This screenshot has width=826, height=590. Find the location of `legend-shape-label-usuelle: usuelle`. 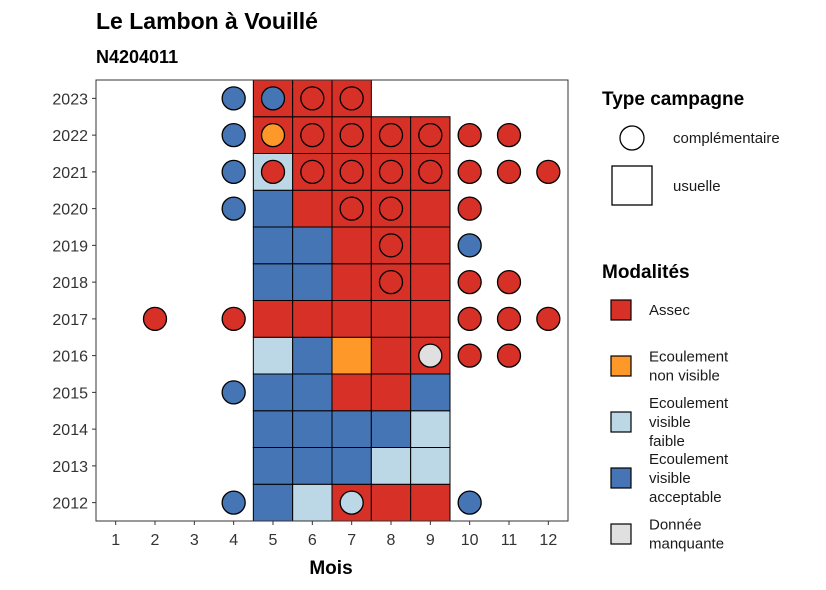

legend-shape-label-usuelle: usuelle is located at coordinates (697, 186).